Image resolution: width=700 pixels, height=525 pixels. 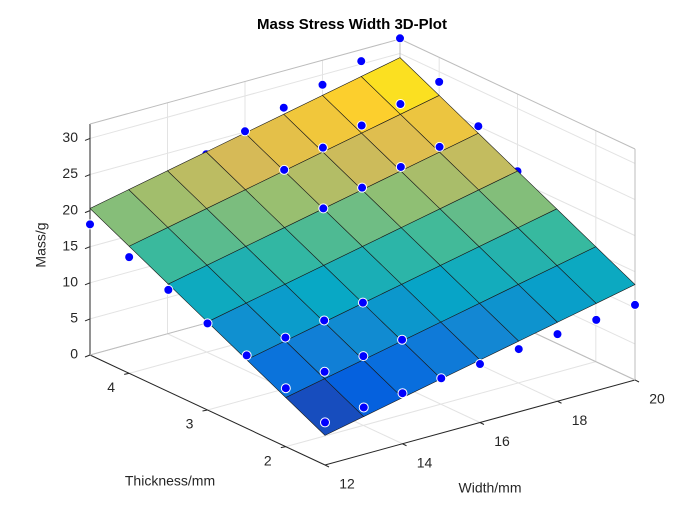 I want to click on z-tick-label: 30, so click(x=70, y=137).